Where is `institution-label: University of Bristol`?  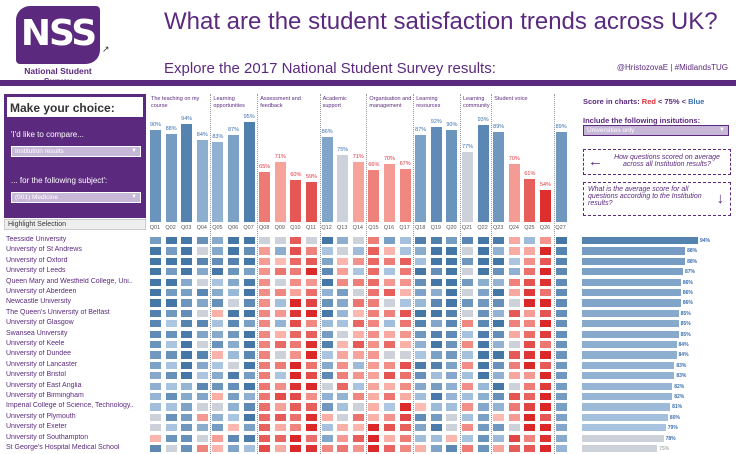 institution-label: University of Bristol is located at coordinates (36, 375).